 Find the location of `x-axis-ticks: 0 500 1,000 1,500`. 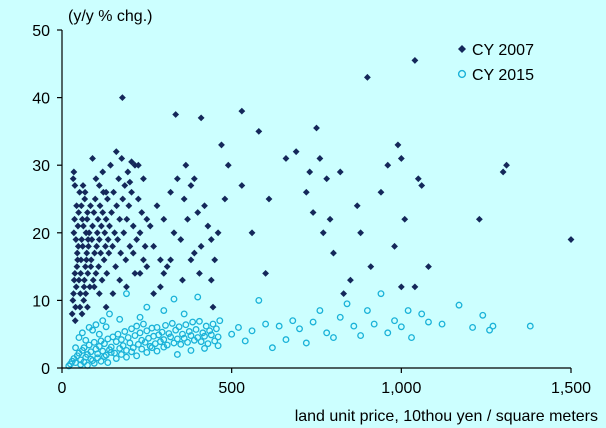

x-axis-ticks: 0 500 1,000 1,500 is located at coordinates (324, 382).